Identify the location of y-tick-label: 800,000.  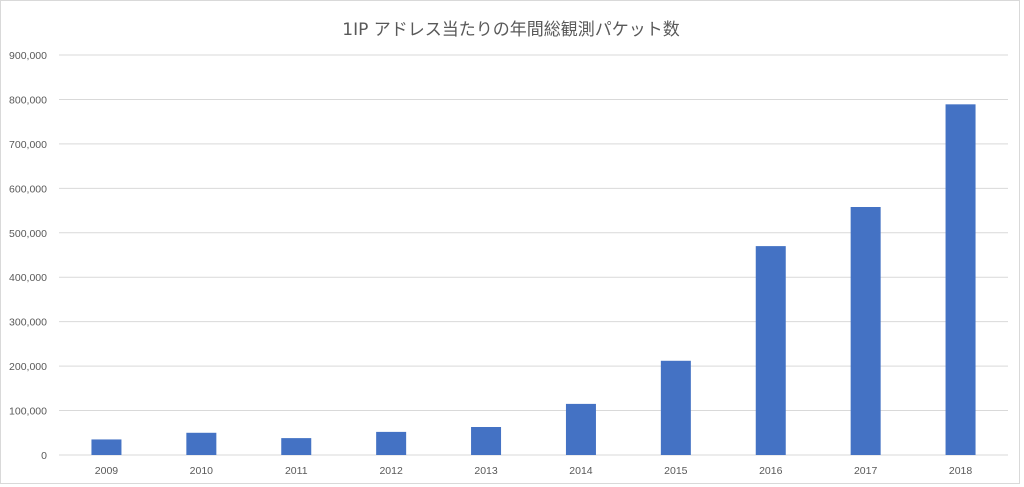
(28, 100).